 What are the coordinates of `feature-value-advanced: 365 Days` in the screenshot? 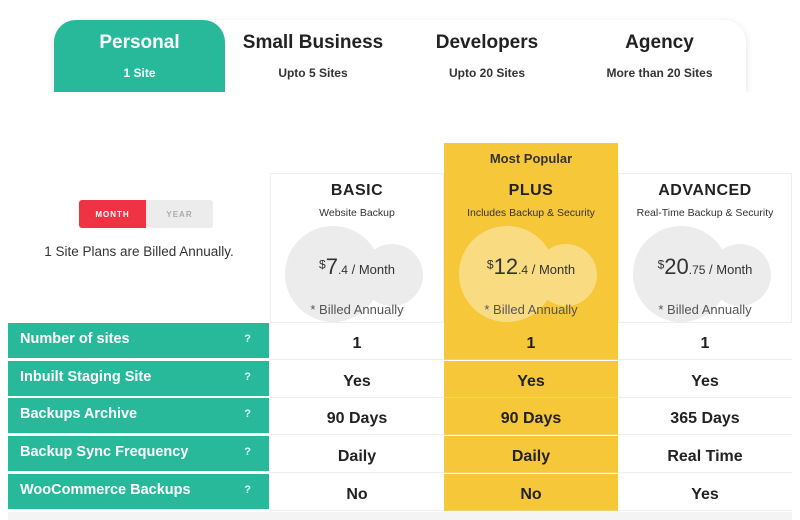 It's located at (705, 416).